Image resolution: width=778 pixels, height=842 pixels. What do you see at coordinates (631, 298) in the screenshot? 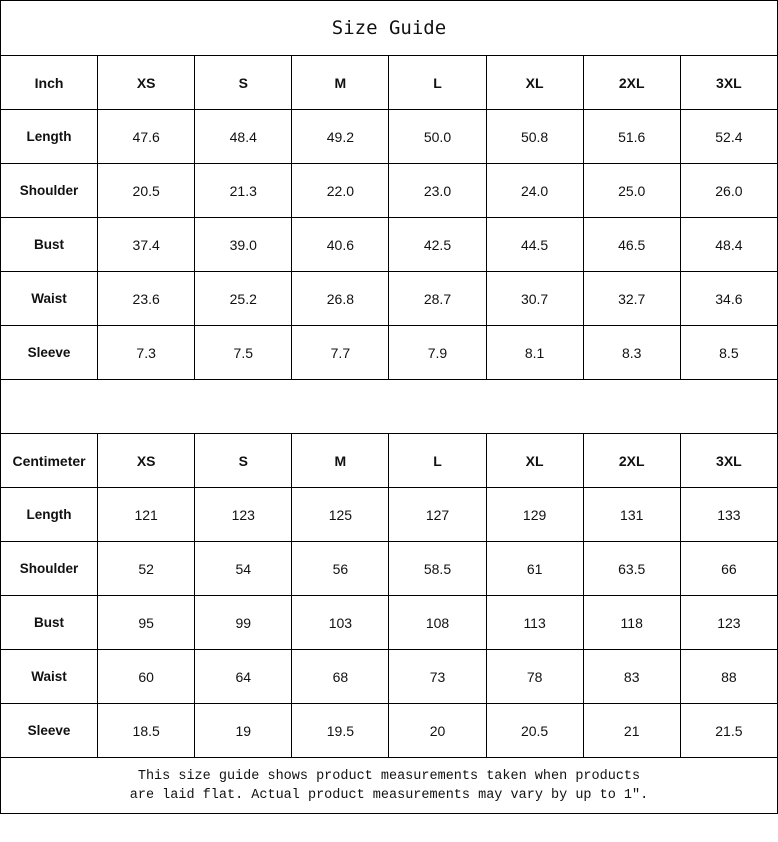
I see `measurement-value: 32.7` at bounding box center [631, 298].